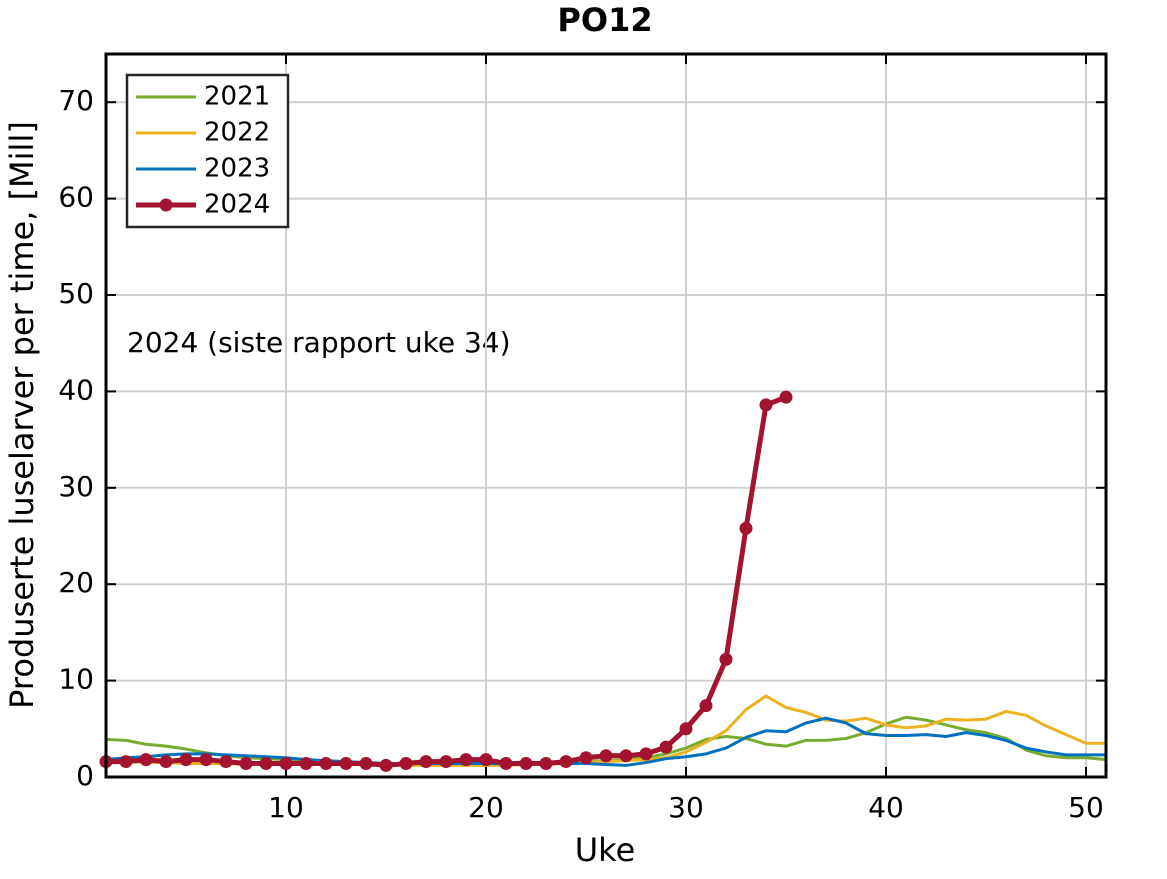 The width and height of the screenshot is (1167, 879). What do you see at coordinates (886, 807) in the screenshot?
I see `x-tick-label: 40` at bounding box center [886, 807].